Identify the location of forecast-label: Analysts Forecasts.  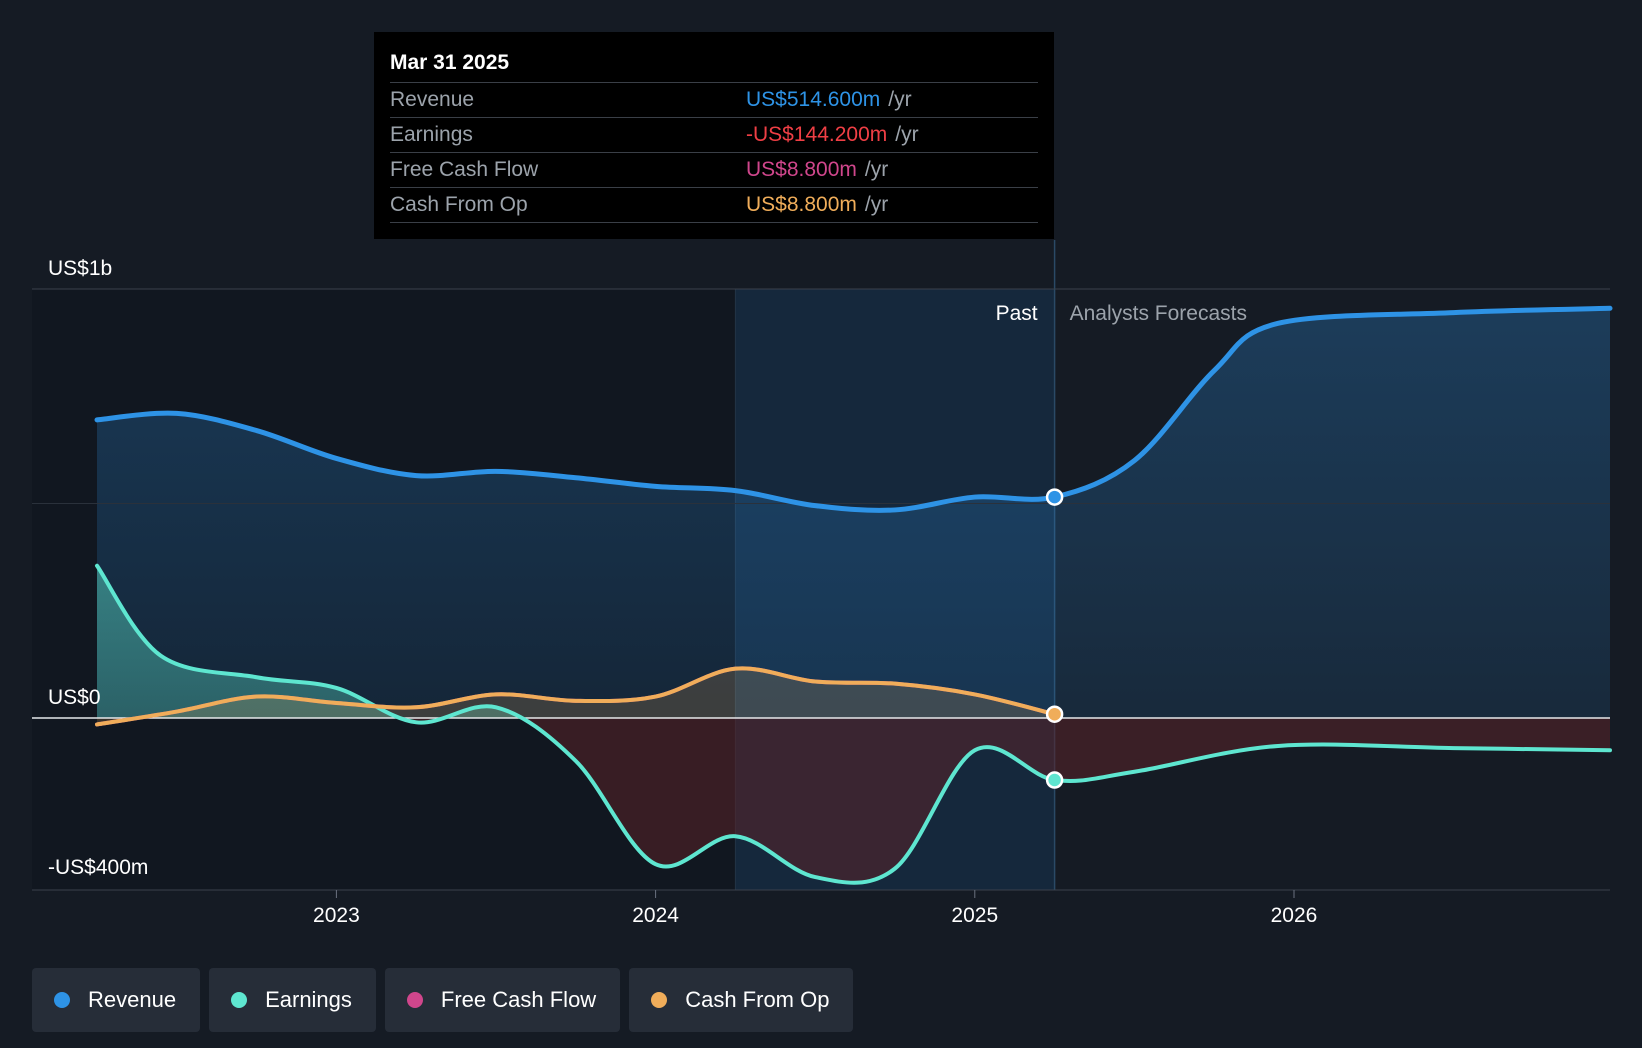
(1158, 313).